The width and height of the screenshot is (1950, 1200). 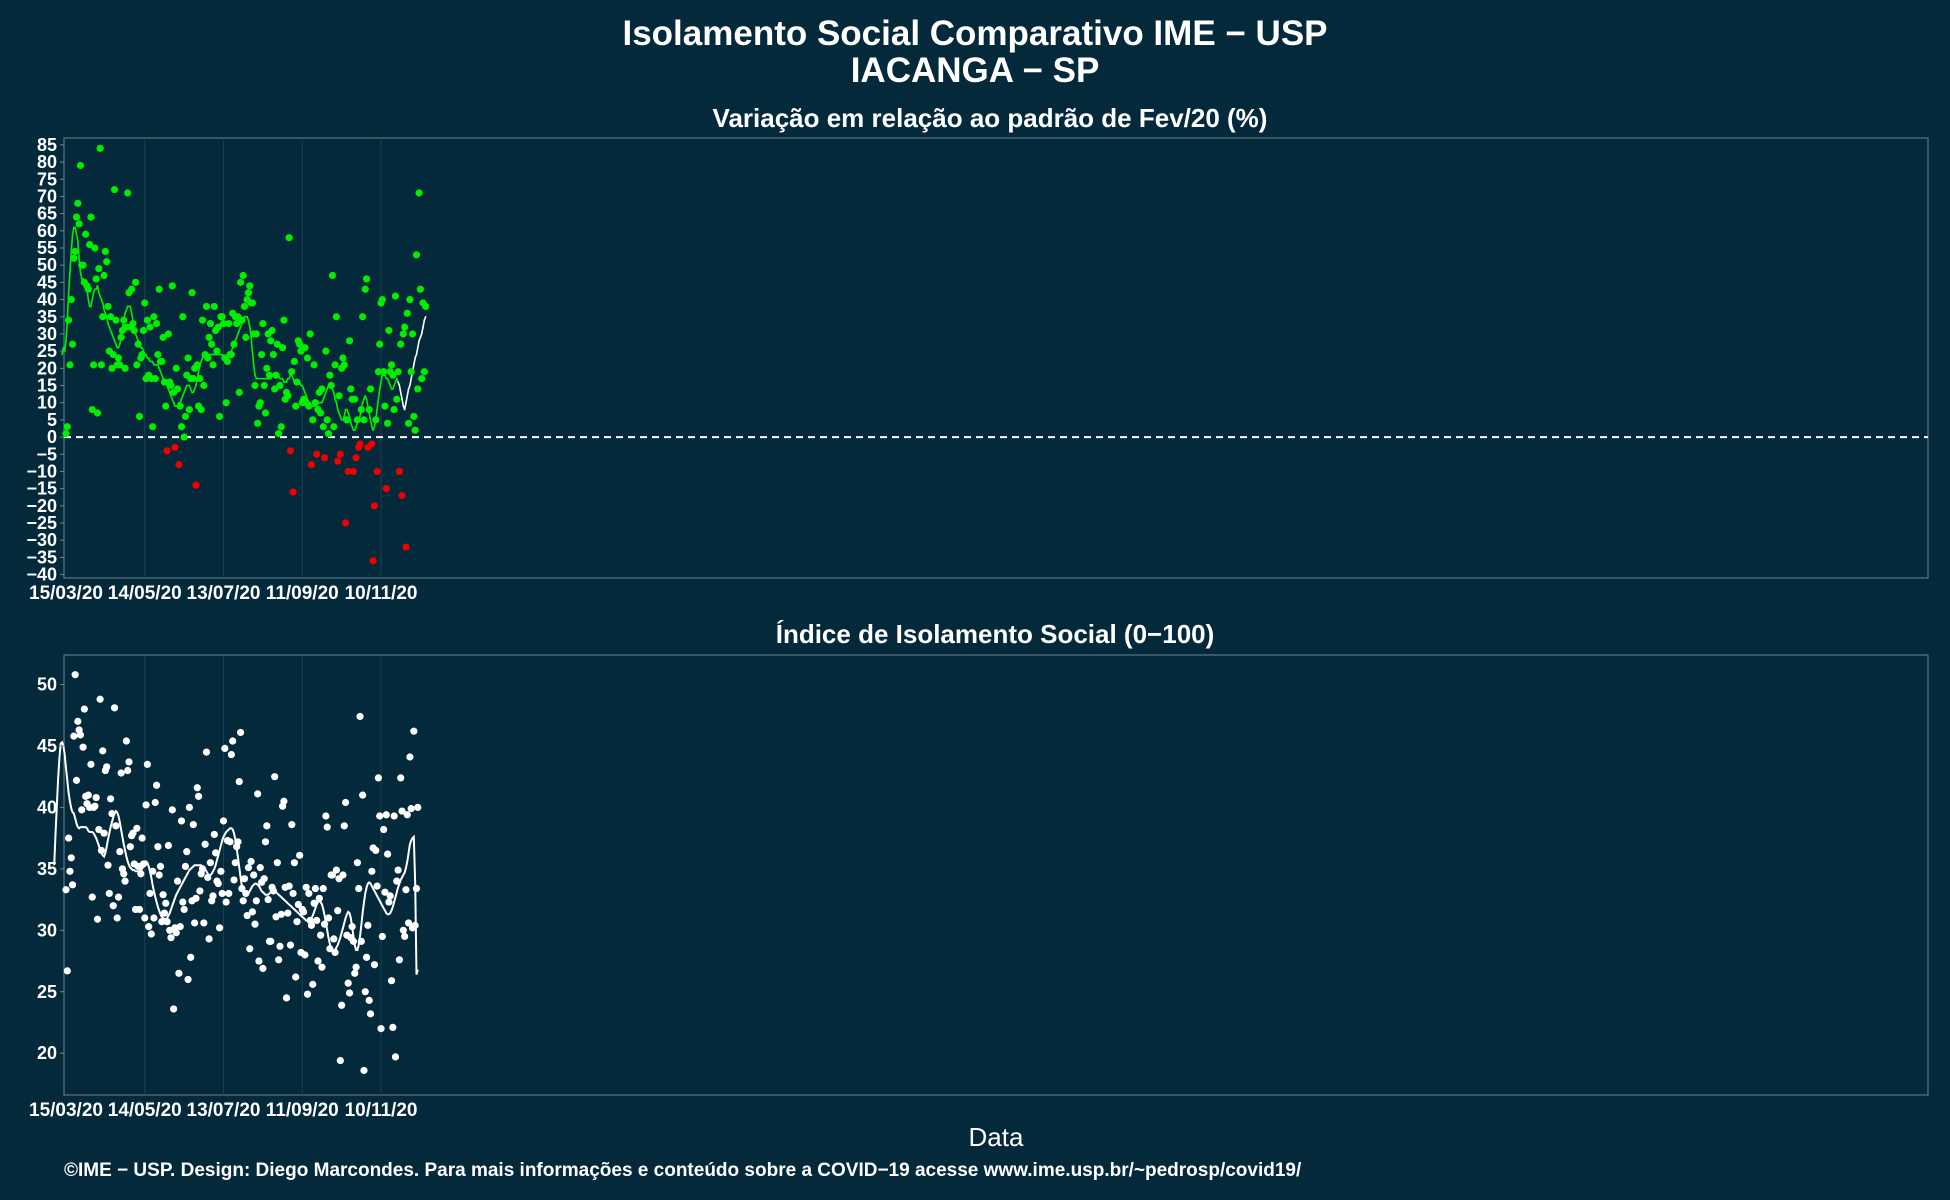 I want to click on y-tick-label: 30, so click(x=47, y=334).